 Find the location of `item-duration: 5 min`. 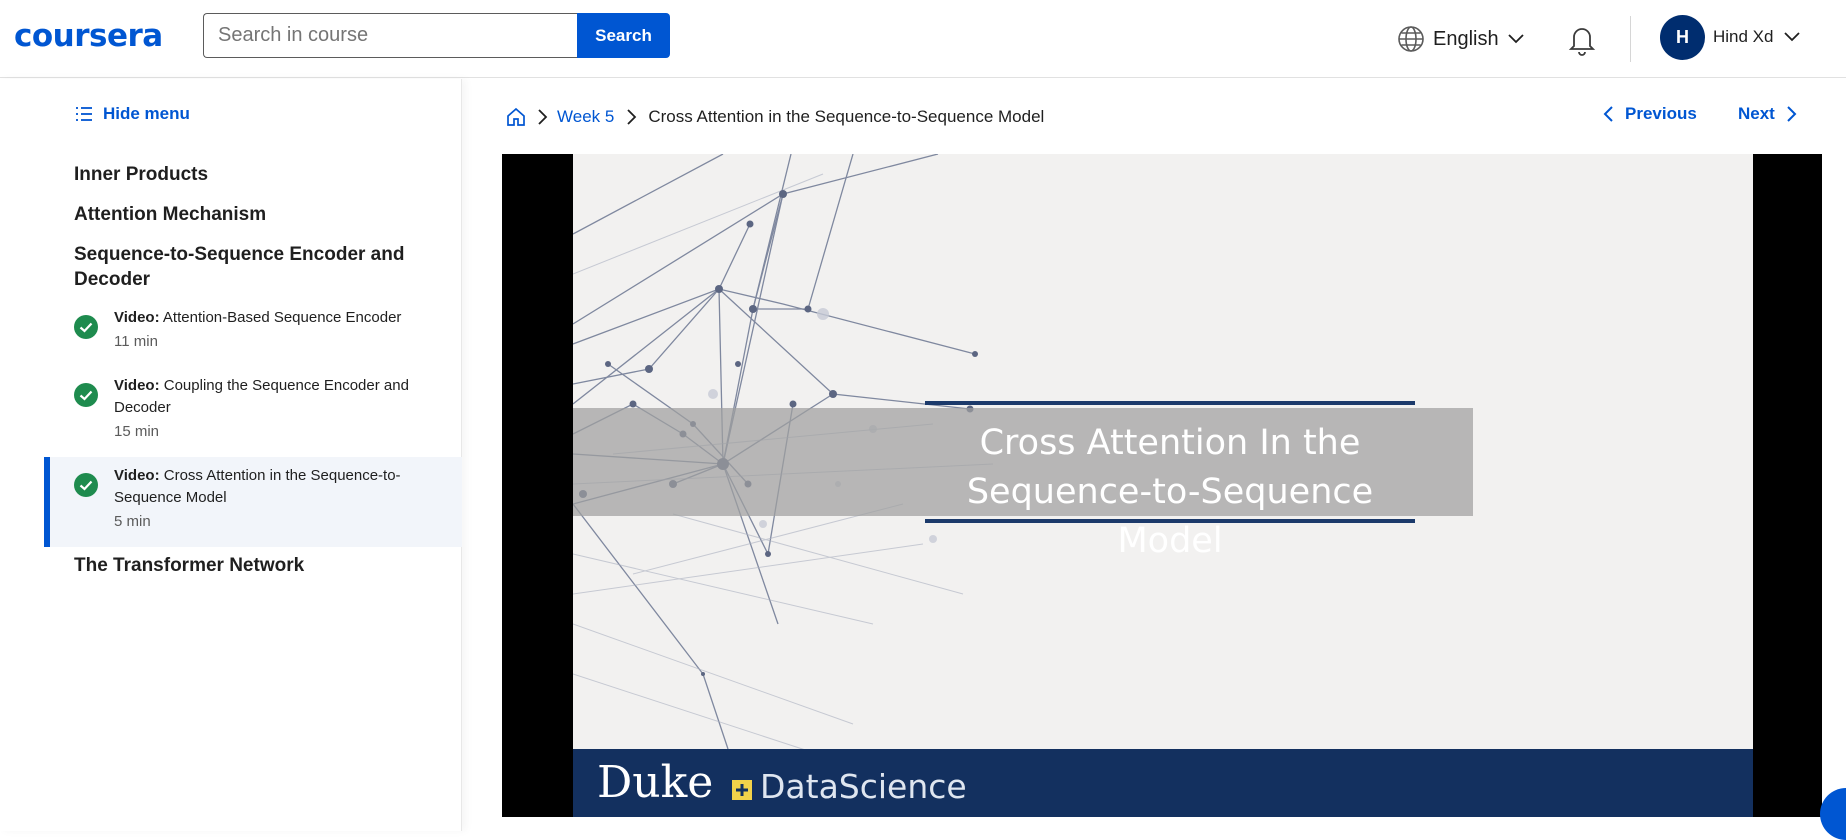

item-duration: 5 min is located at coordinates (132, 521).